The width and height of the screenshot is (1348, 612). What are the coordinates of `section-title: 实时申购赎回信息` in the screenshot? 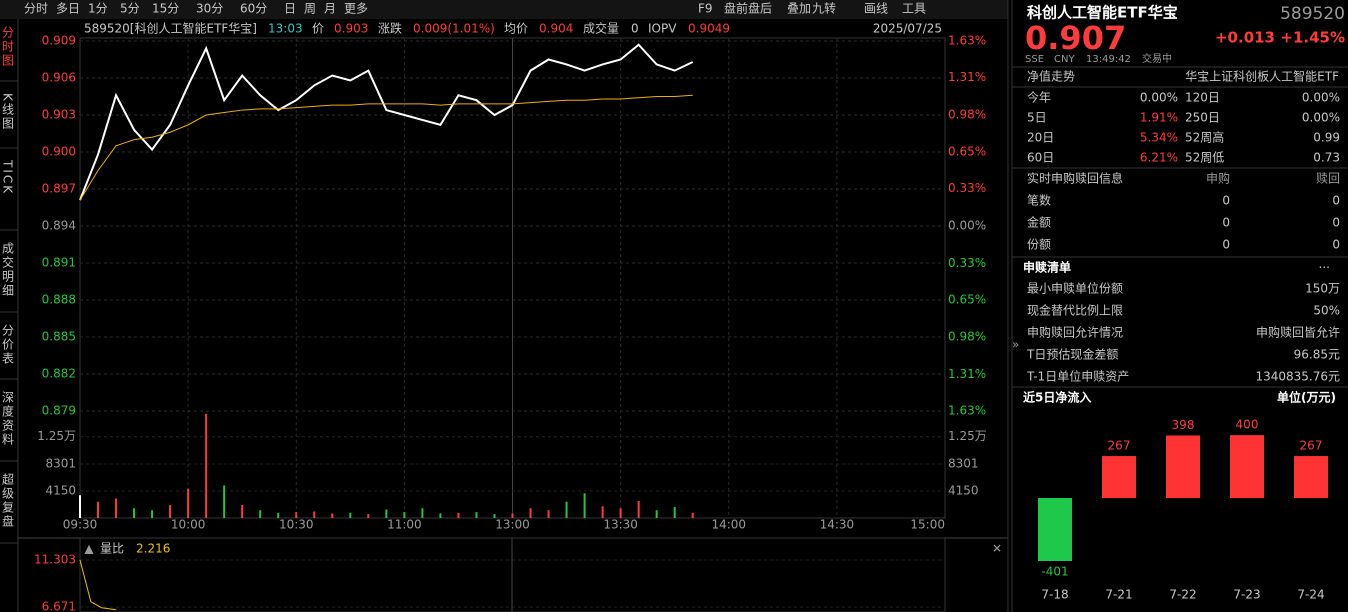 It's located at (1075, 178).